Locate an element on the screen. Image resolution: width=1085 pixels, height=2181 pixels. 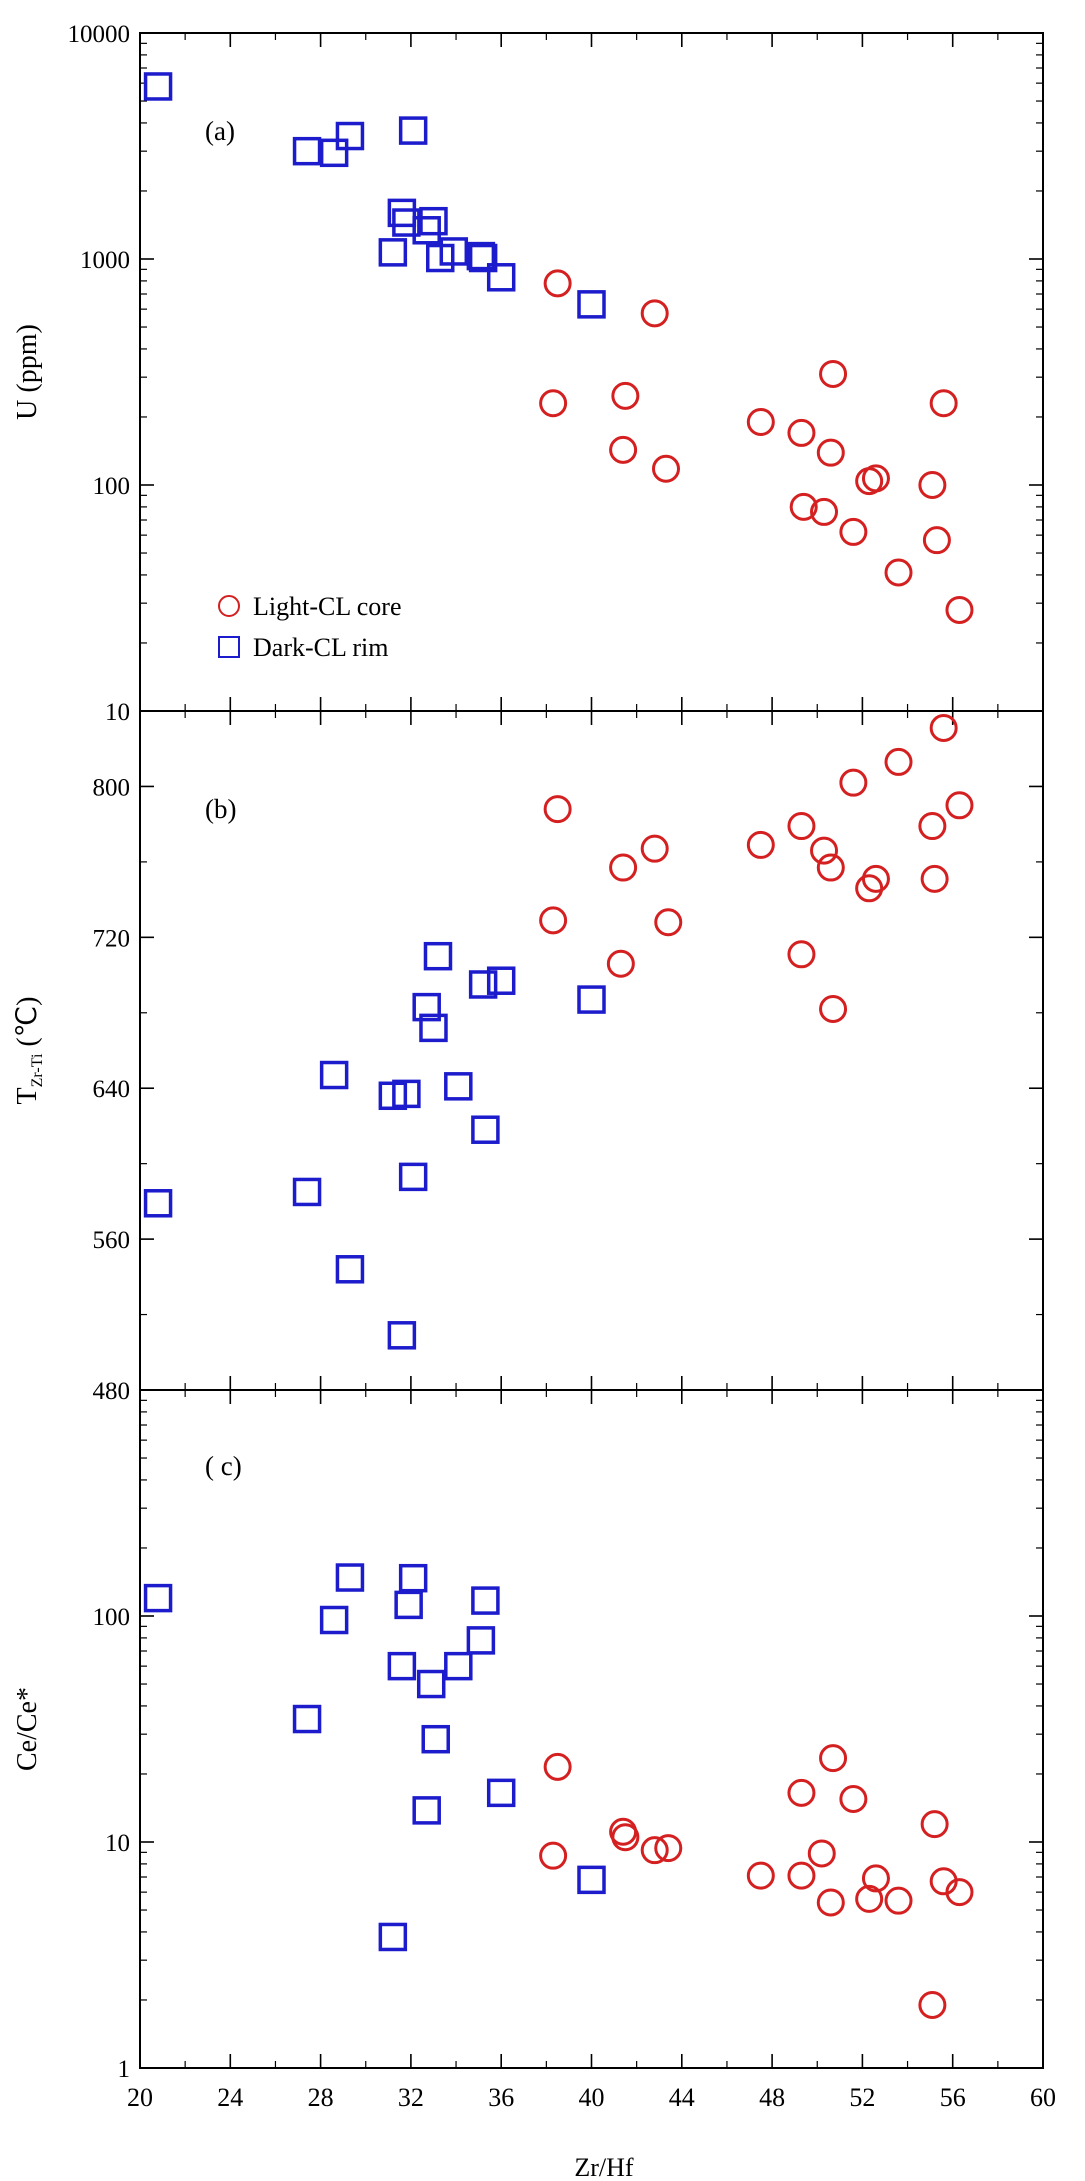
y-tick-label: 480 is located at coordinates (112, 1391).